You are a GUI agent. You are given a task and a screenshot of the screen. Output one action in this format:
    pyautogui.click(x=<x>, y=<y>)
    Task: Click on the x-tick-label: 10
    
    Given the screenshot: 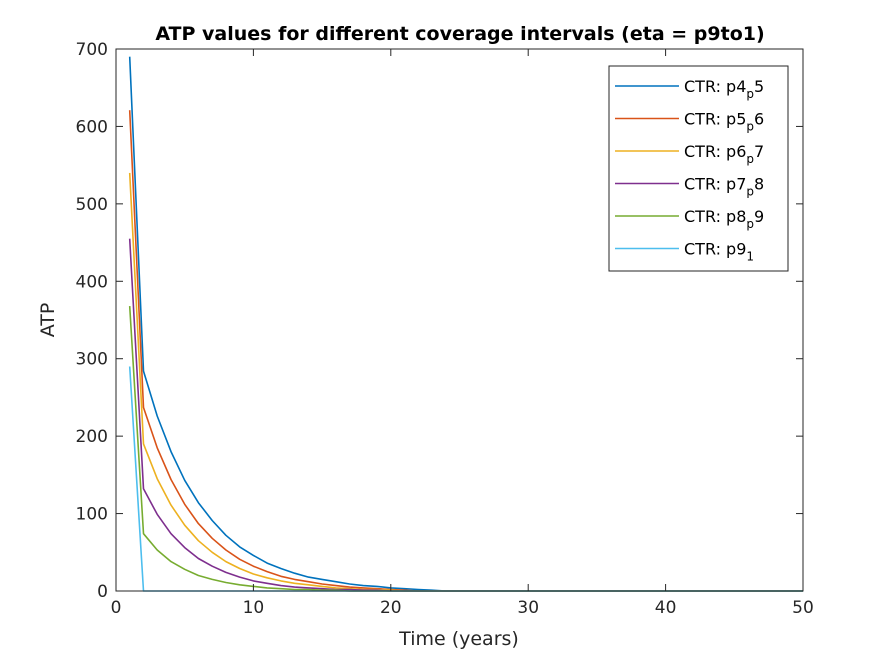 What is the action you would take?
    pyautogui.click(x=254, y=608)
    